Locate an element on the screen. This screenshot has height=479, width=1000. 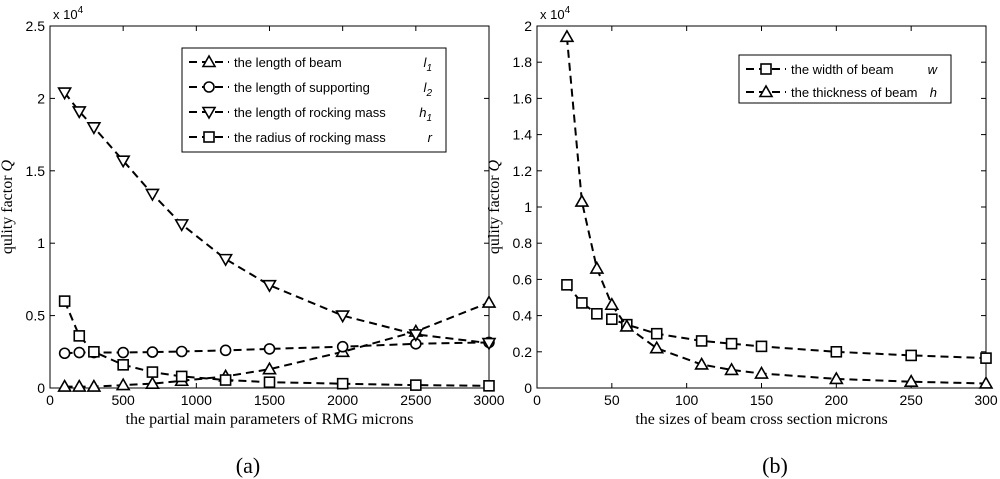
y-tick-label: 0.6 is located at coordinates (523, 279).